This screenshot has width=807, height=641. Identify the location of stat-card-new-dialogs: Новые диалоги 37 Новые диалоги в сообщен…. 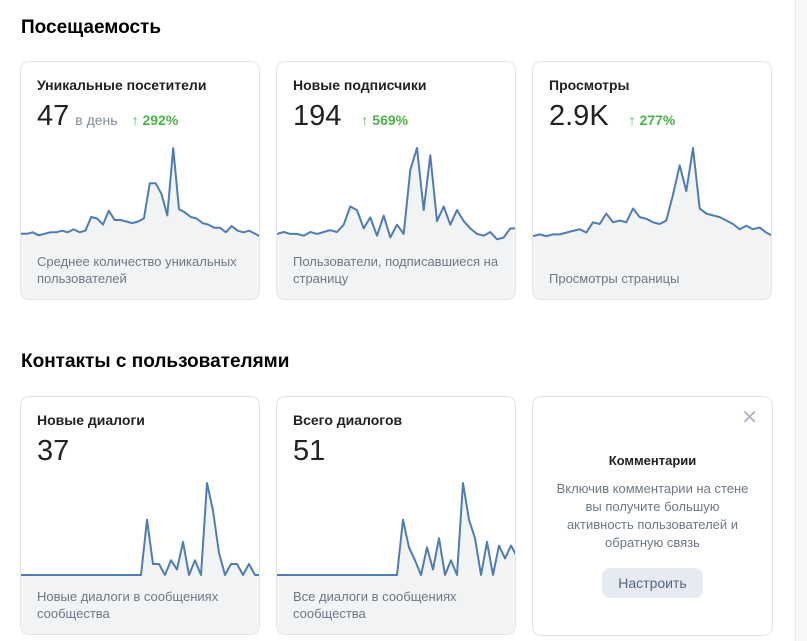
(140, 515).